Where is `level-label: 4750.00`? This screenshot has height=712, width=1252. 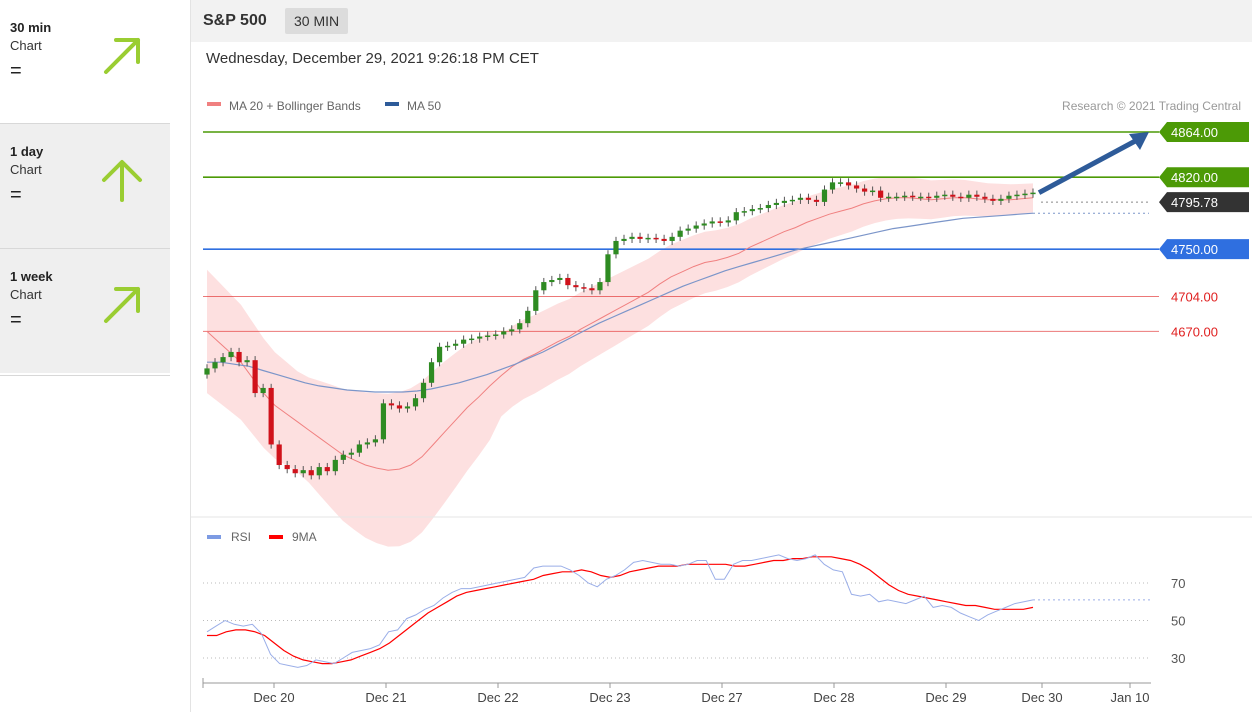
level-label: 4750.00 is located at coordinates (1194, 249).